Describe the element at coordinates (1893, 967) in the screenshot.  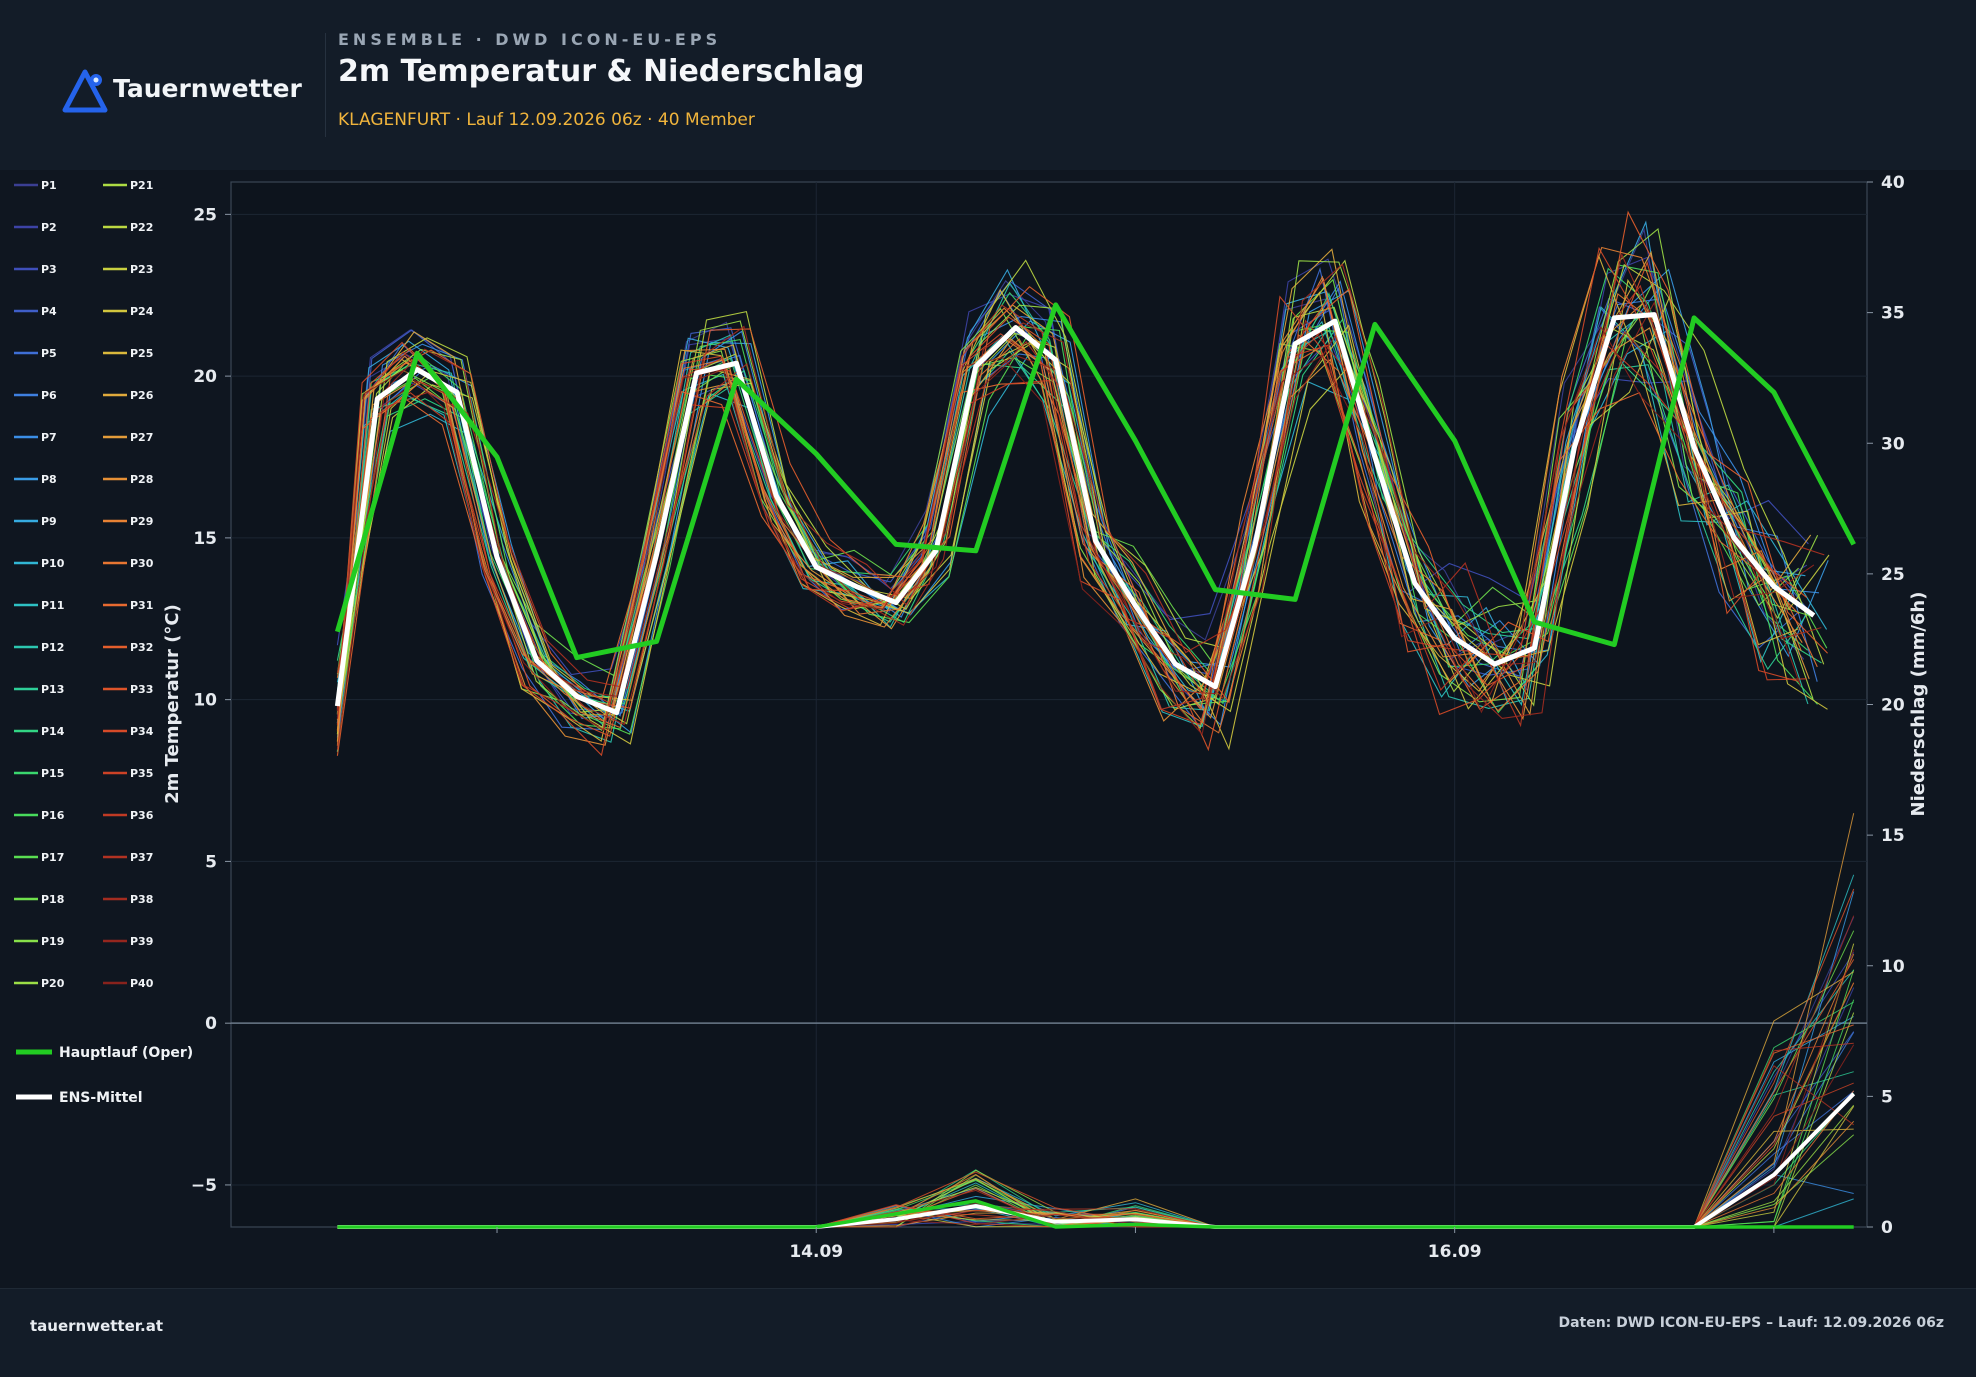
I see `y-tick-label-right: 10` at that location.